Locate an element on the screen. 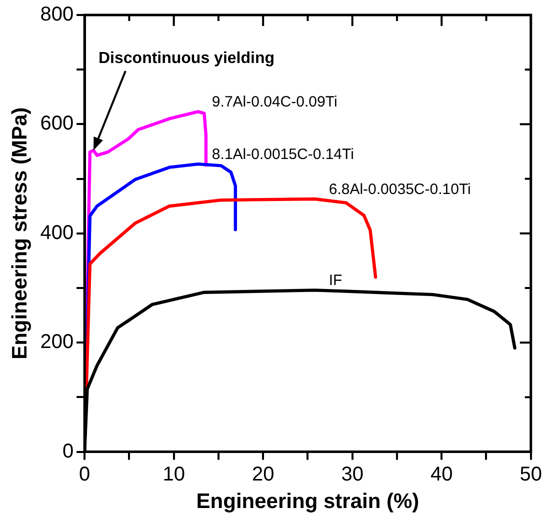 This screenshot has height=521, width=545. annotation: Discontinuous yielding is located at coordinates (186, 58).